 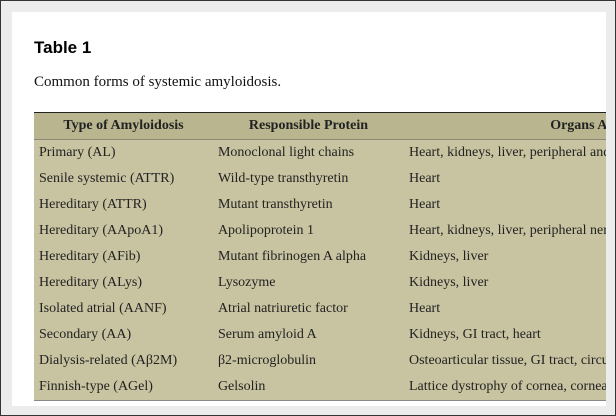 What do you see at coordinates (108, 360) in the screenshot?
I see `cell-type: Dialysis-related (Aβ2M)` at bounding box center [108, 360].